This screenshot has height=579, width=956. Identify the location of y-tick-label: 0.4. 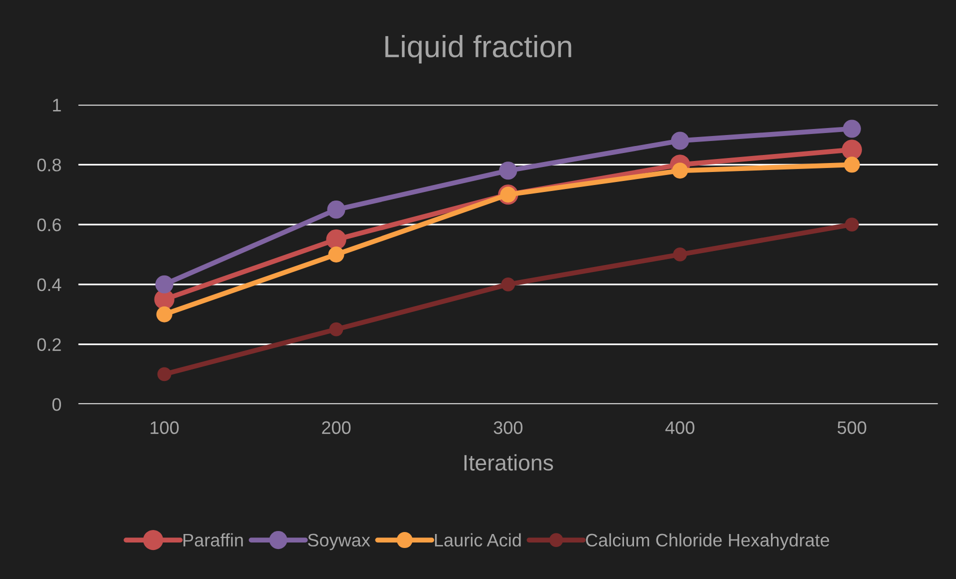
(49, 285).